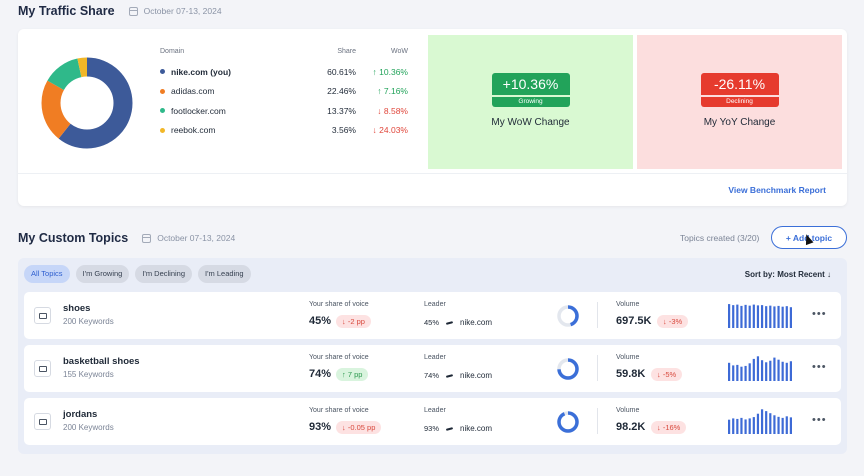 This screenshot has height=476, width=864. What do you see at coordinates (47, 274) in the screenshot?
I see `filter-all-topics: All Topics` at bounding box center [47, 274].